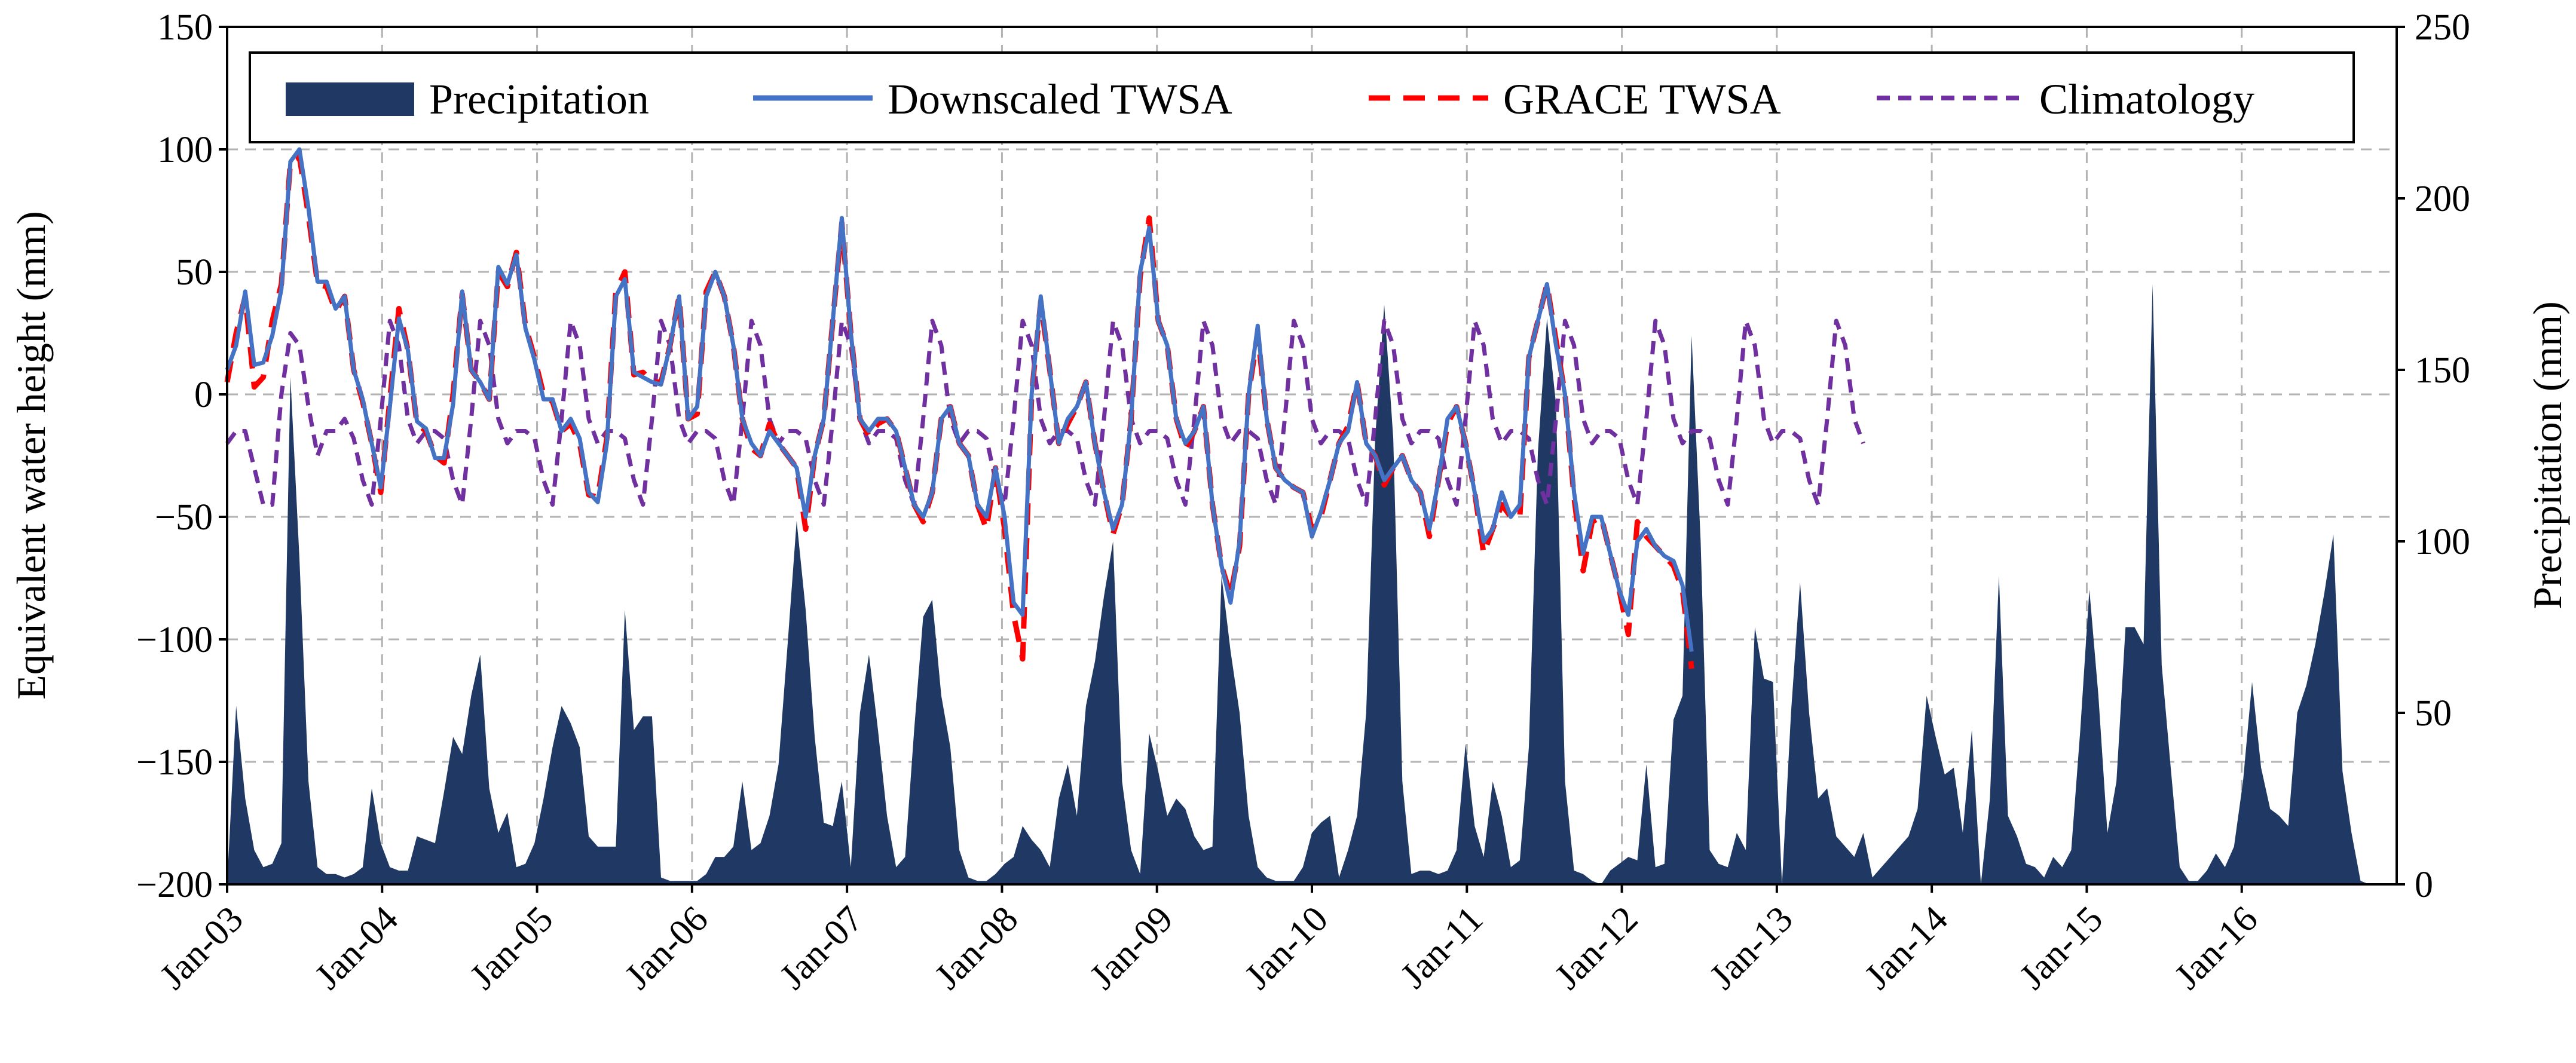  What do you see at coordinates (1045, 412) in the screenshot?
I see `climatology-line` at bounding box center [1045, 412].